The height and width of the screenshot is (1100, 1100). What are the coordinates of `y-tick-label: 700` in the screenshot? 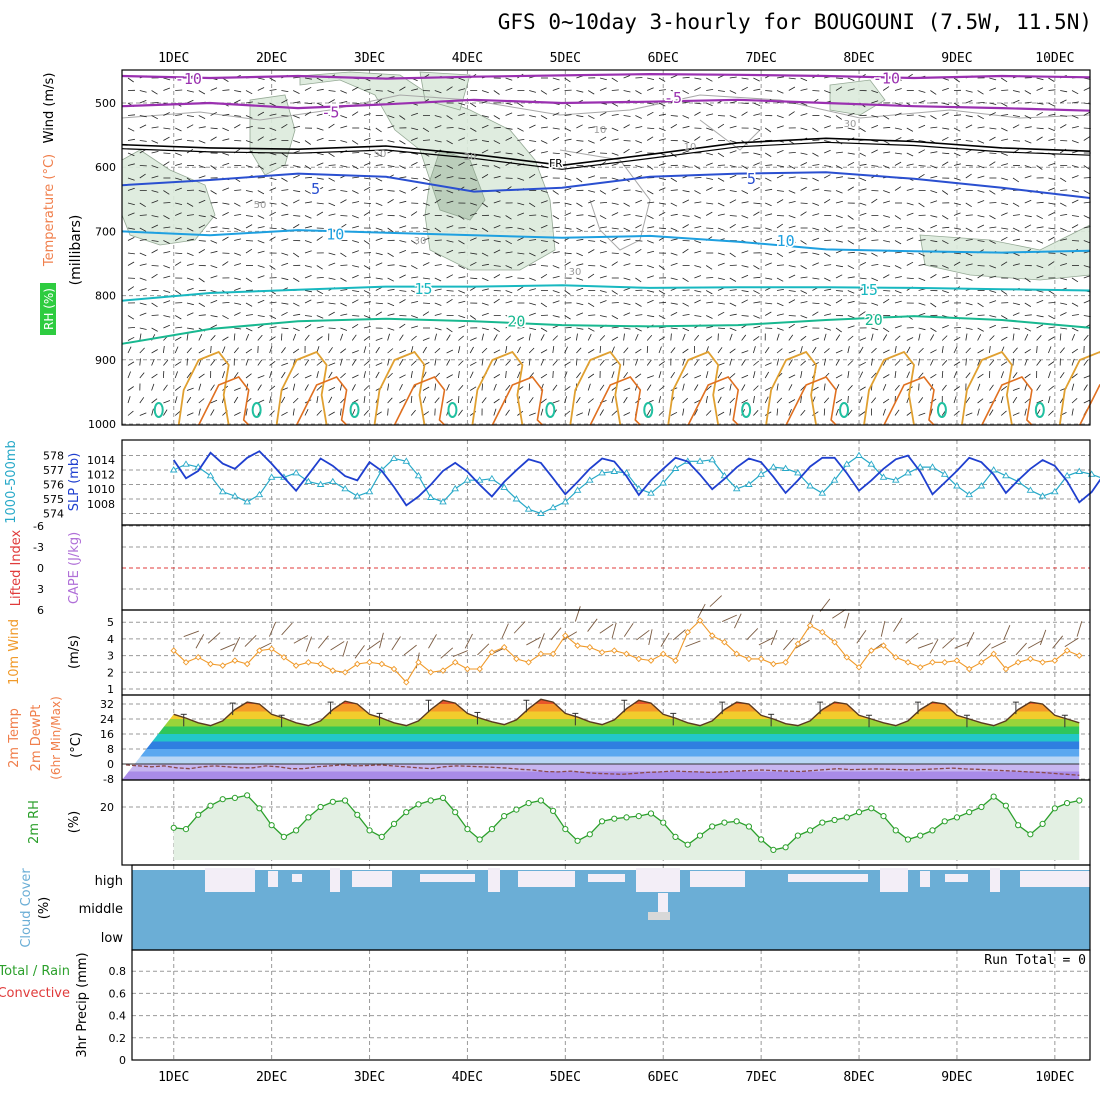 It's located at (105, 231).